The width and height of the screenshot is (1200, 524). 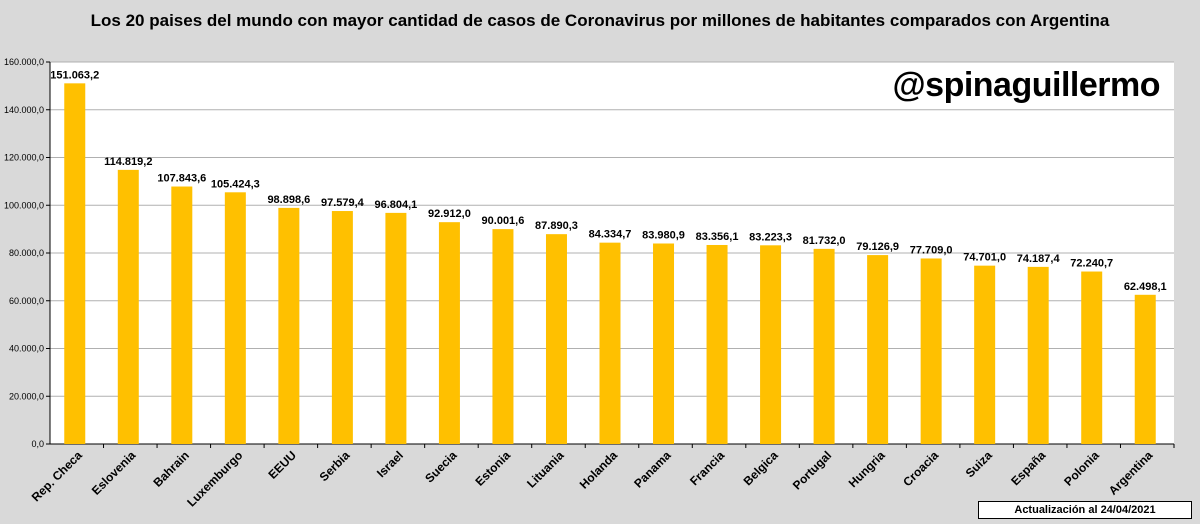 What do you see at coordinates (707, 468) in the screenshot?
I see `x-tick-label: Francia` at bounding box center [707, 468].